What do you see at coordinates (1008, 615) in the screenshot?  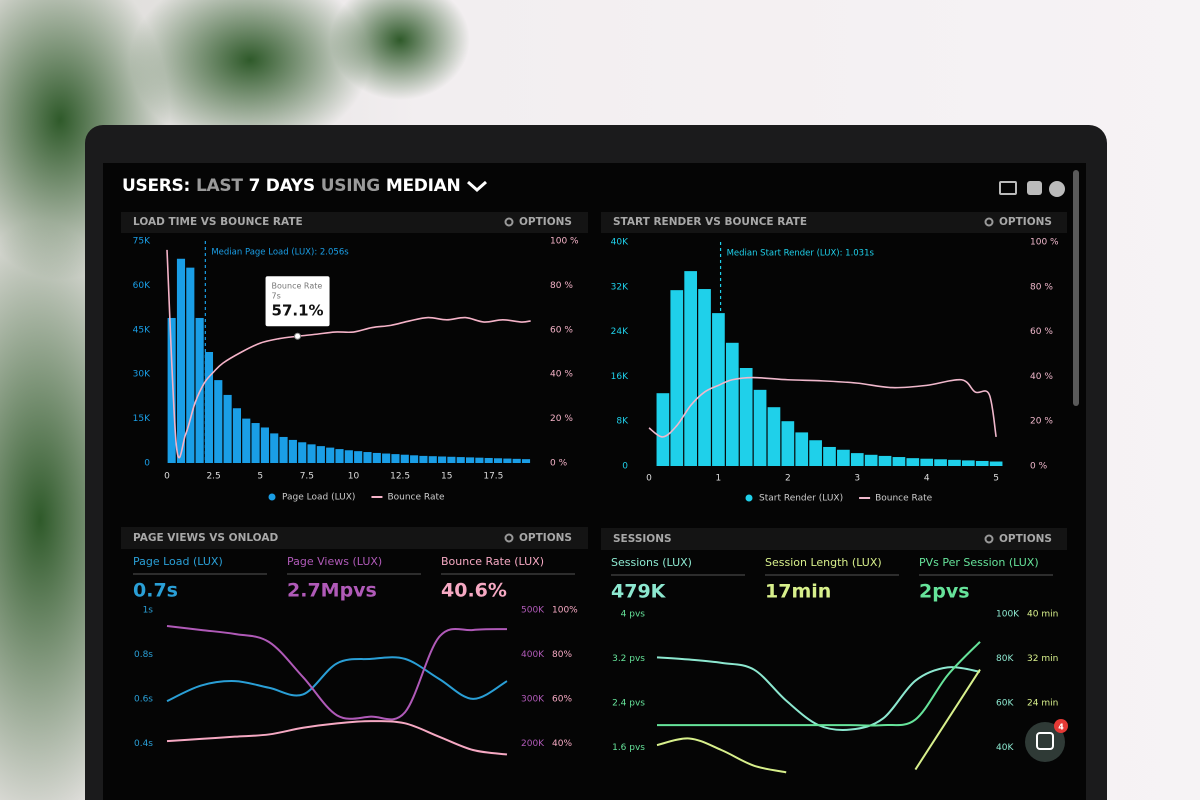 I see `y-tick-label: 100K` at bounding box center [1008, 615].